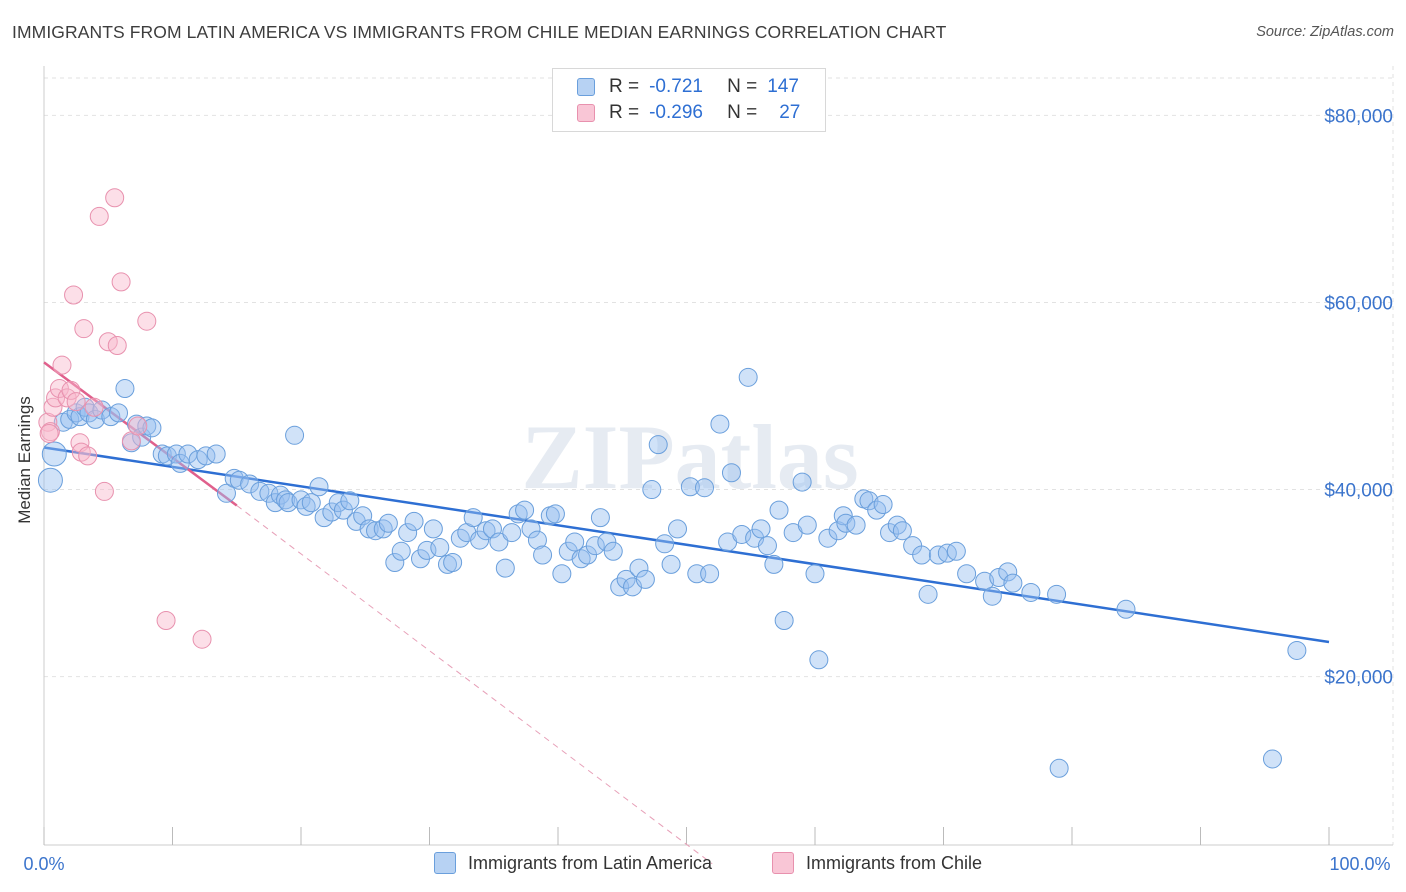 Image resolution: width=1406 pixels, height=892 pixels. I want to click on y-tick-labels: $20,000 $40,000 $60,000 $80,000, so click(1358, 397).